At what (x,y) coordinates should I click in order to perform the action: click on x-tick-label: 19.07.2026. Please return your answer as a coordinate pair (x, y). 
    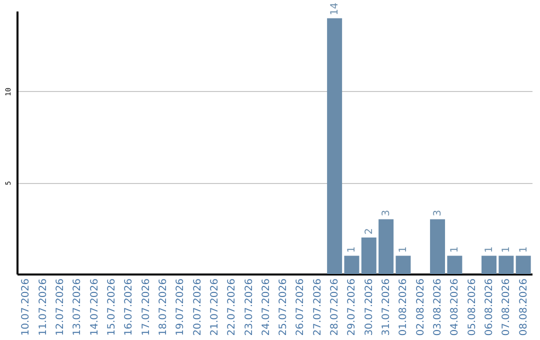
    Looking at the image, I should click on (180, 307).